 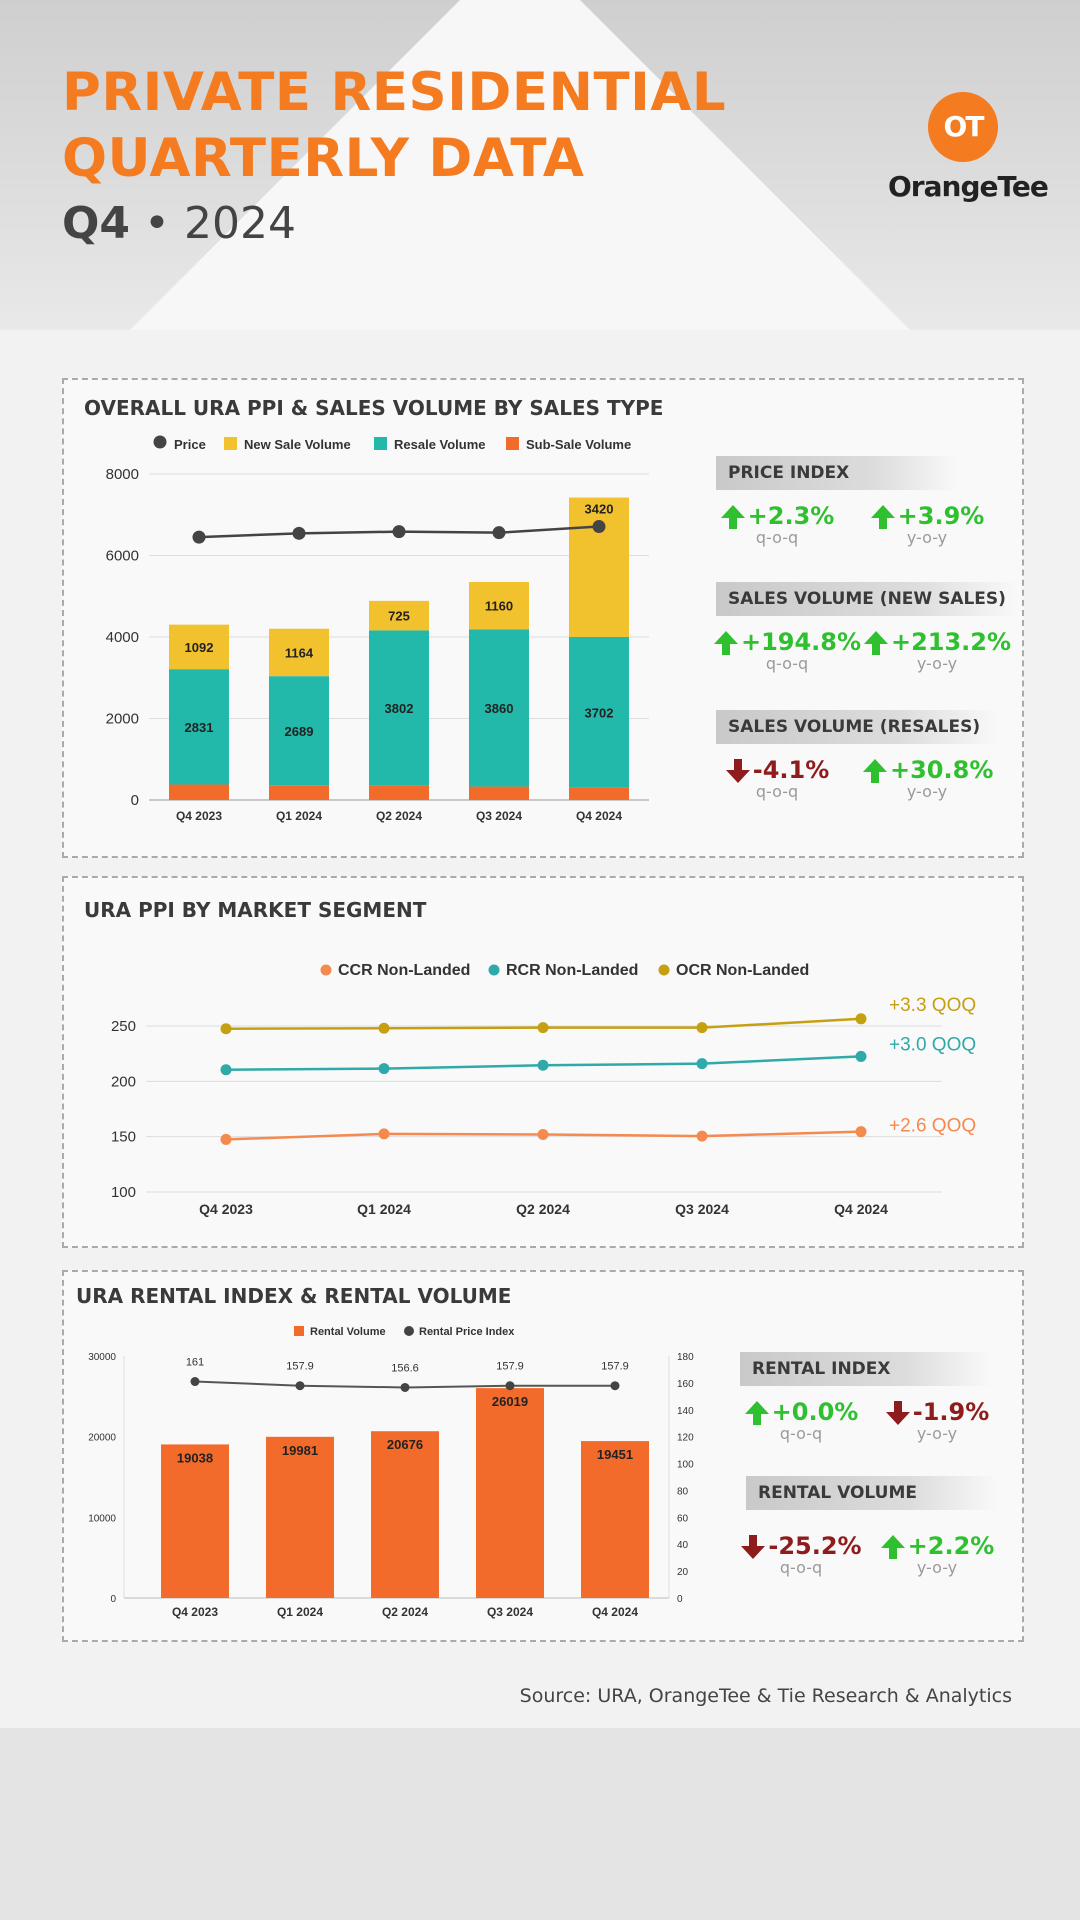 I want to click on kpi-rental-index-qoq-value: +0.0%, so click(x=801, y=1412).